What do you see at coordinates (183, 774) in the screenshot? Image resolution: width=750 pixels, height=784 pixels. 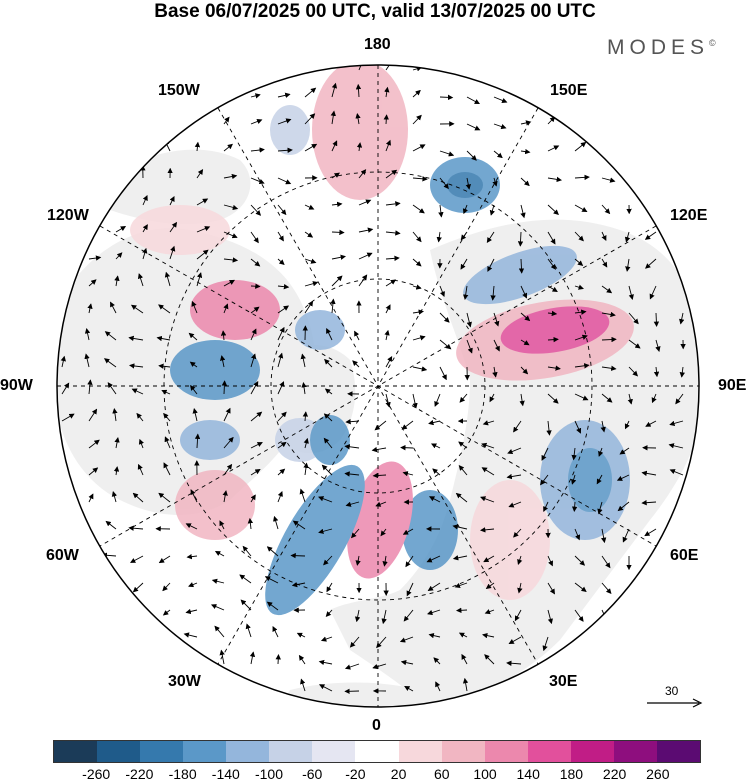 I see `colorbar-tick-label: -180` at bounding box center [183, 774].